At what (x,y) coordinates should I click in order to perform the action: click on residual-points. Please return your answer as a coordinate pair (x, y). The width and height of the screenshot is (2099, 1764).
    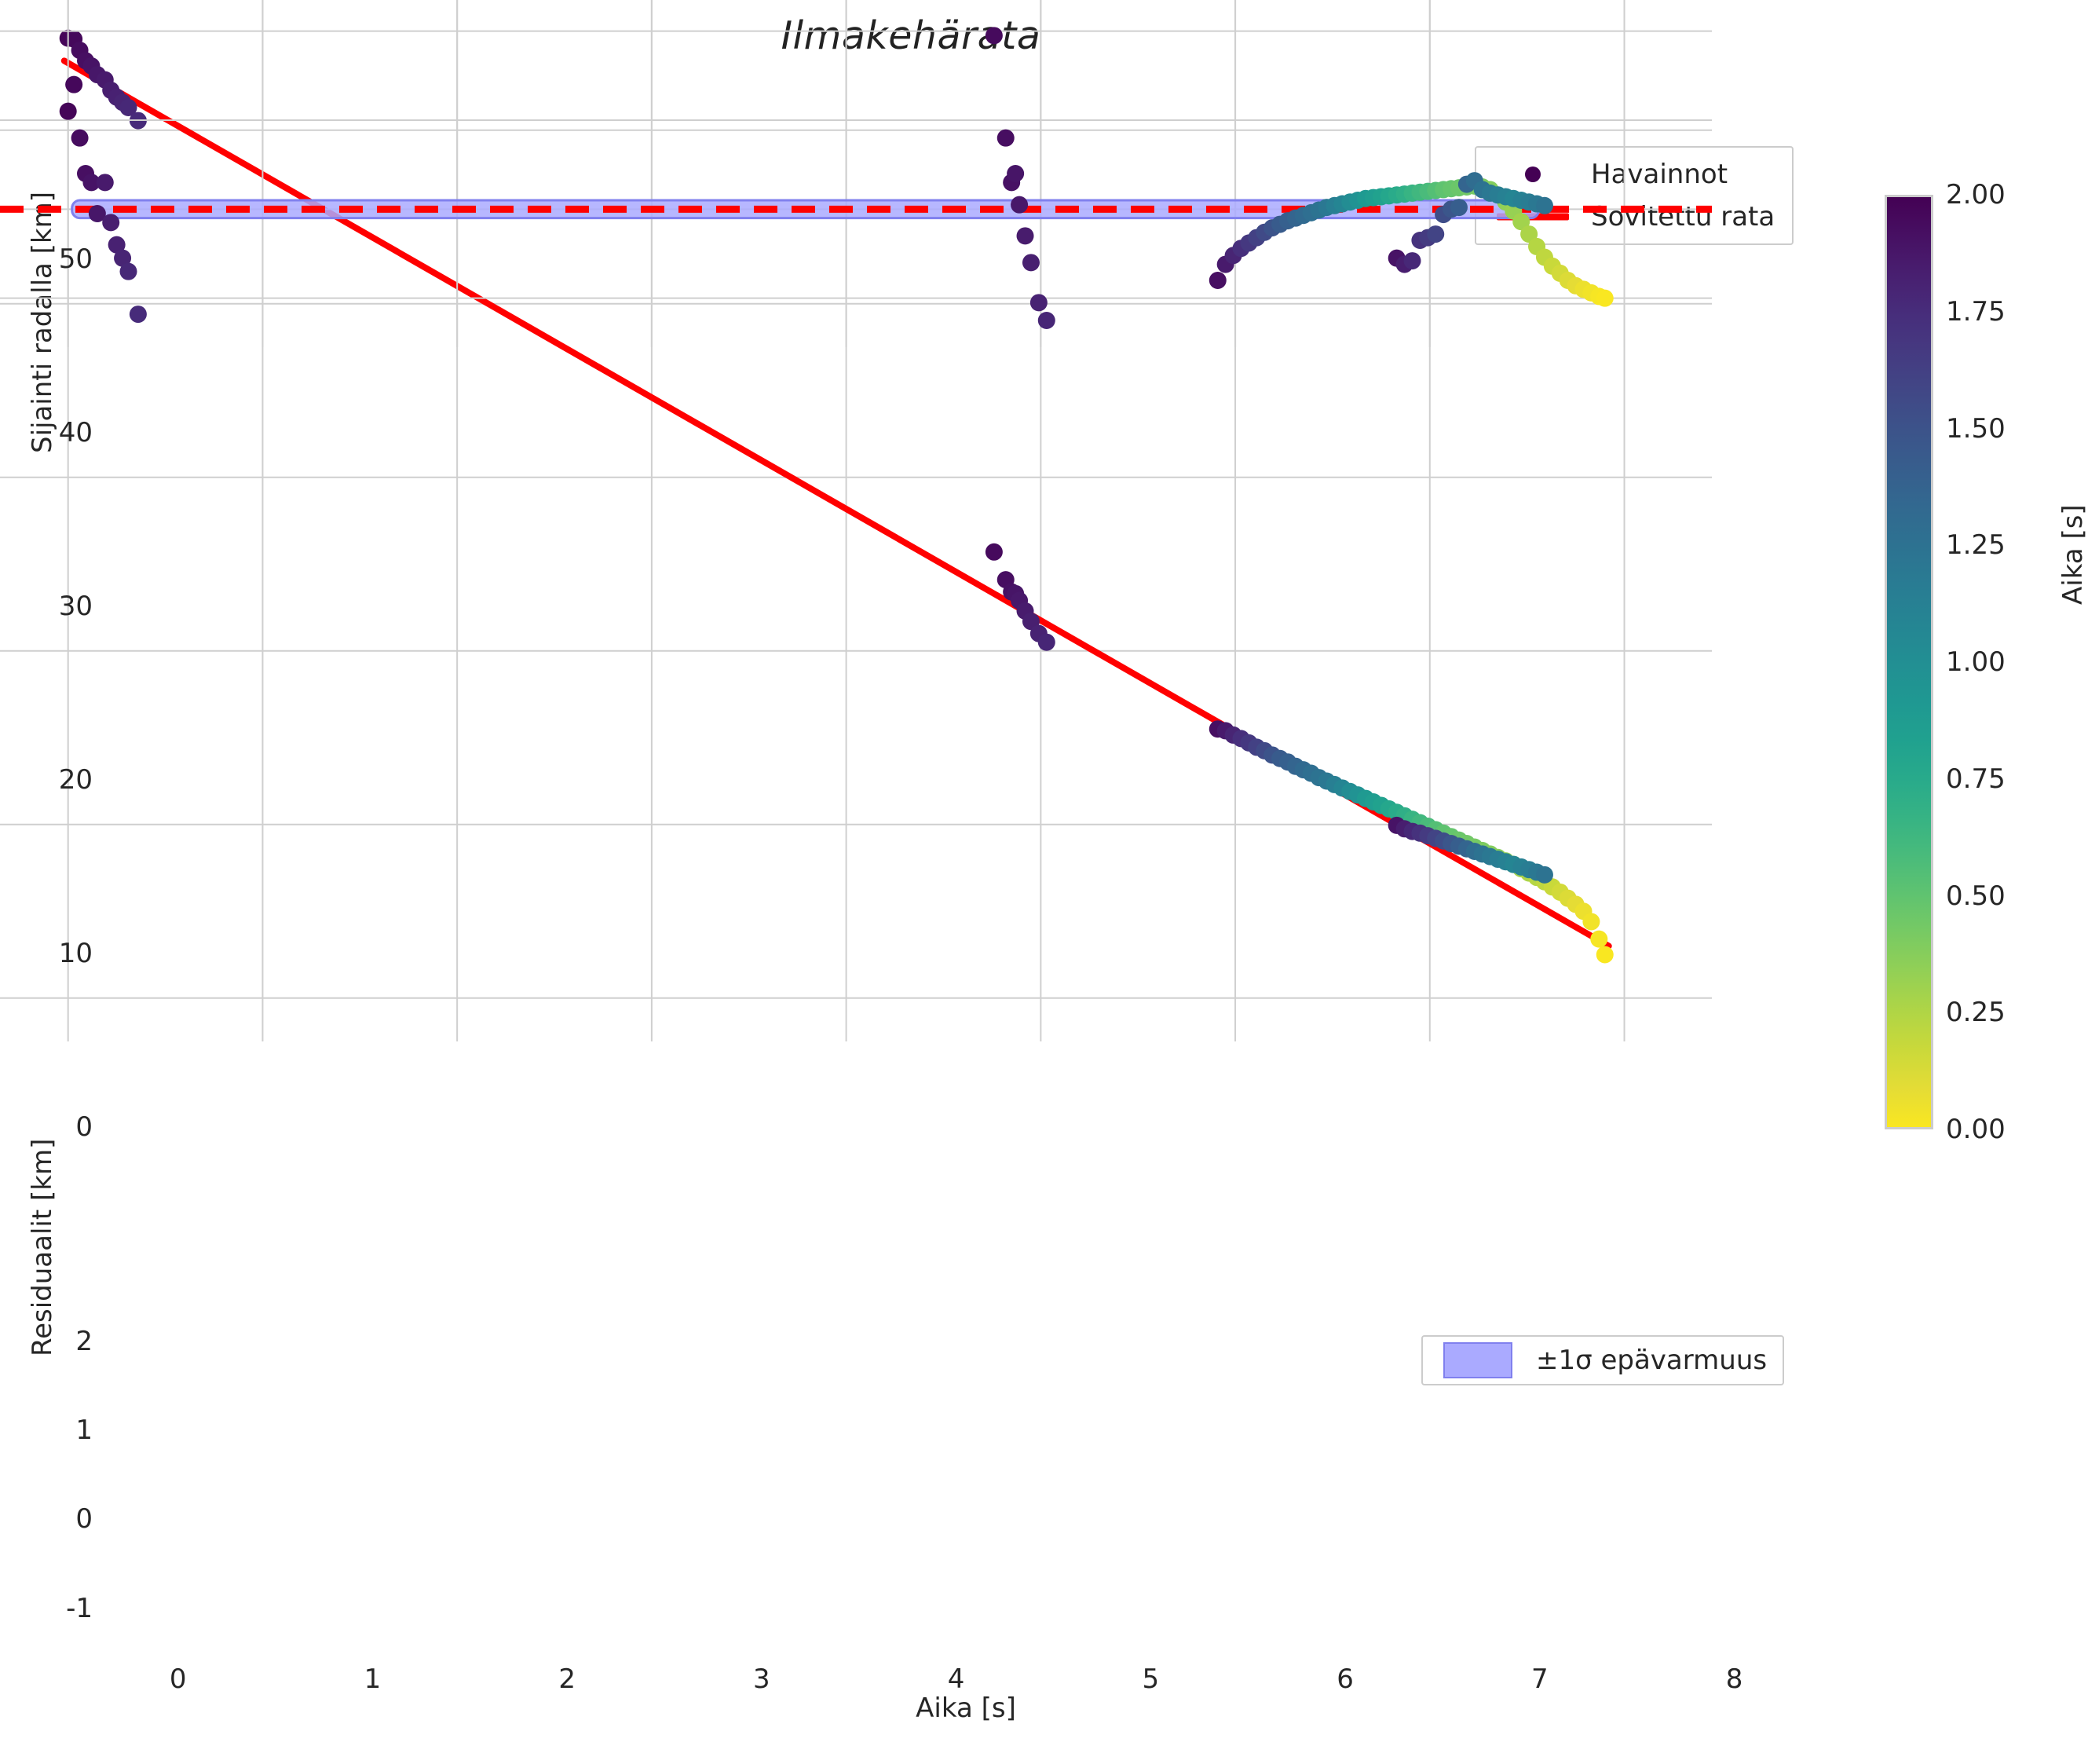
    Looking at the image, I should click on (836, 178).